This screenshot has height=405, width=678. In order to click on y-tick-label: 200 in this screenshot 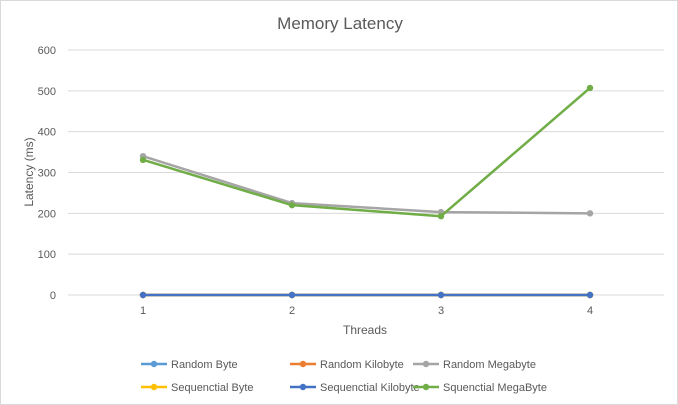, I will do `click(47, 214)`.